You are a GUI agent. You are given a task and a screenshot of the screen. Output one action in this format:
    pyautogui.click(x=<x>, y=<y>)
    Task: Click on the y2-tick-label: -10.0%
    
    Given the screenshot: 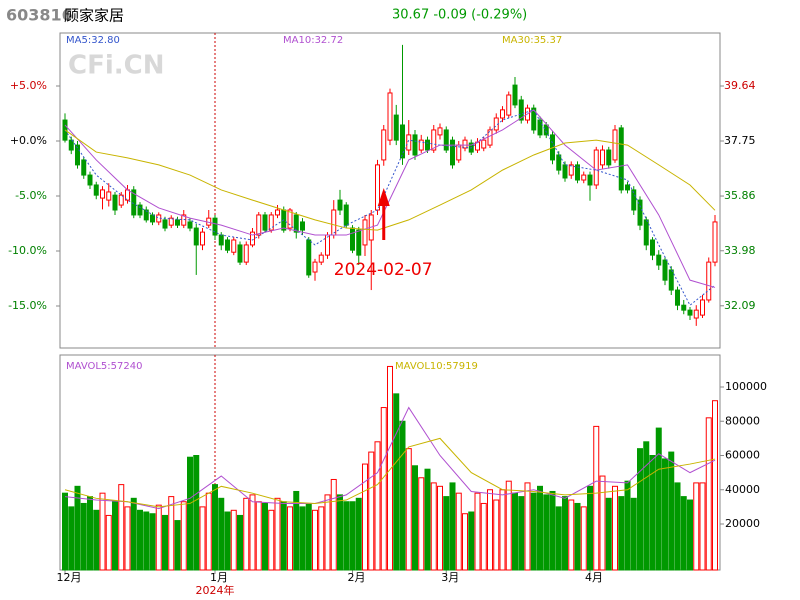 What is the action you would take?
    pyautogui.click(x=27, y=250)
    